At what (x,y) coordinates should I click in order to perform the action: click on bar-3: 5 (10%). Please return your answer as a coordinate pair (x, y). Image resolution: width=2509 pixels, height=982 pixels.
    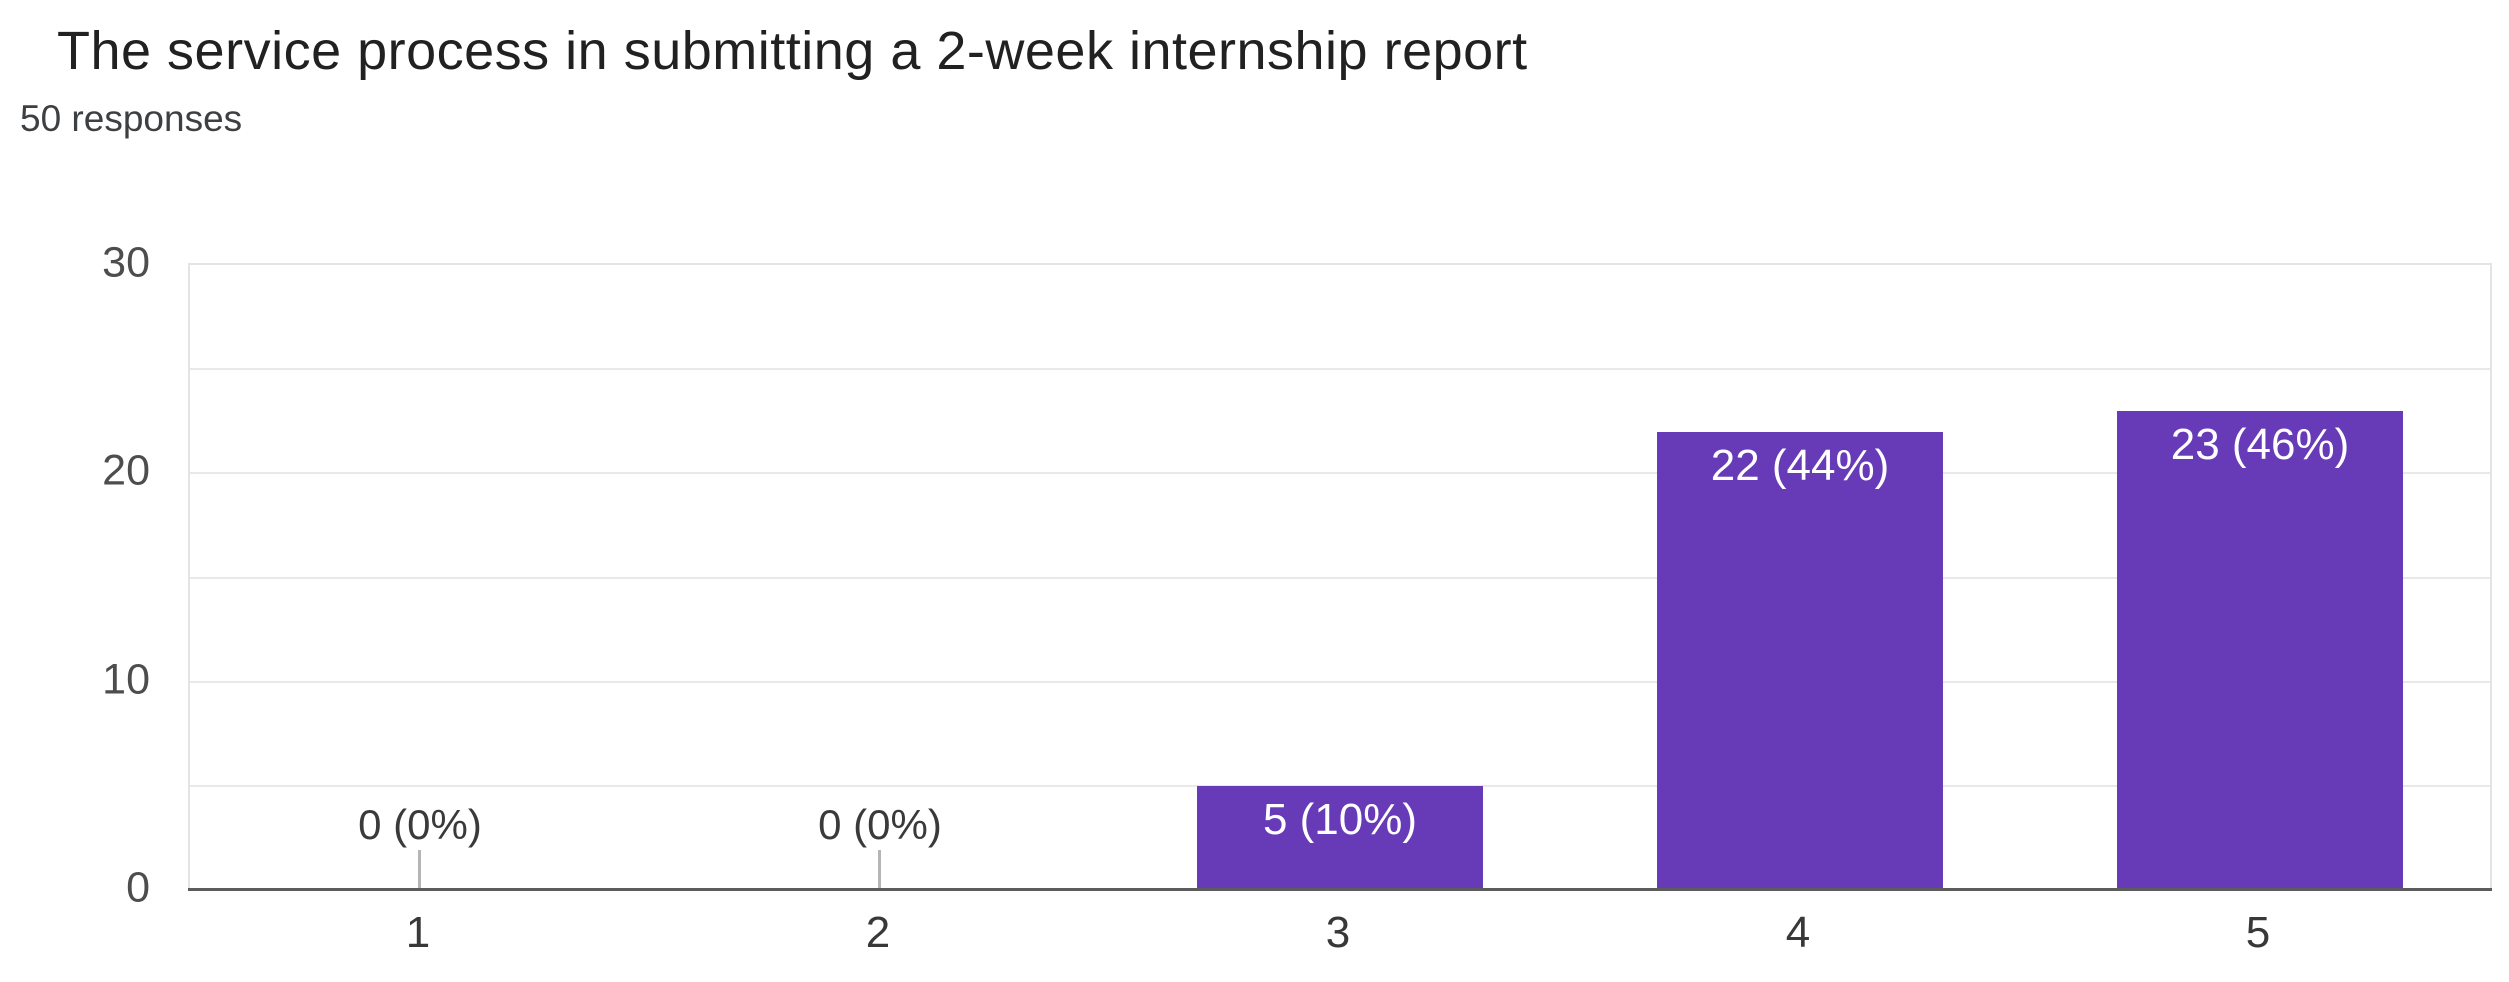
    Looking at the image, I should click on (1340, 837).